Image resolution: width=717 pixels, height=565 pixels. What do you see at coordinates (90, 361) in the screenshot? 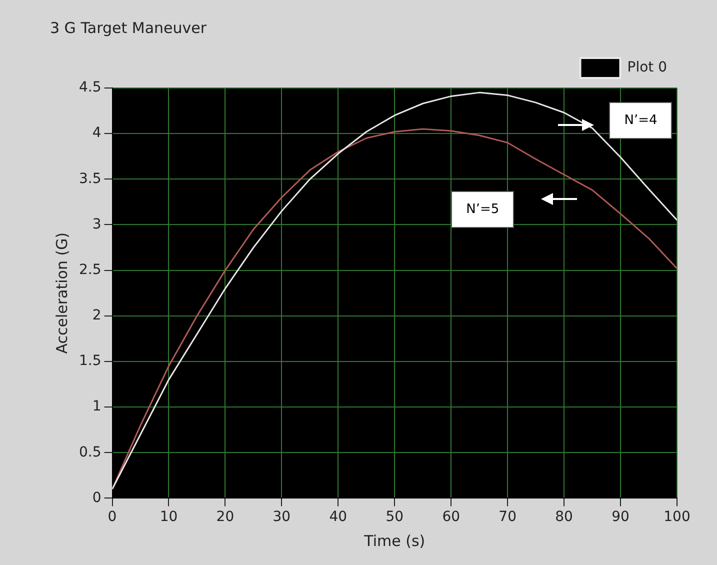
I see `y-tick-label: 1.5` at bounding box center [90, 361].